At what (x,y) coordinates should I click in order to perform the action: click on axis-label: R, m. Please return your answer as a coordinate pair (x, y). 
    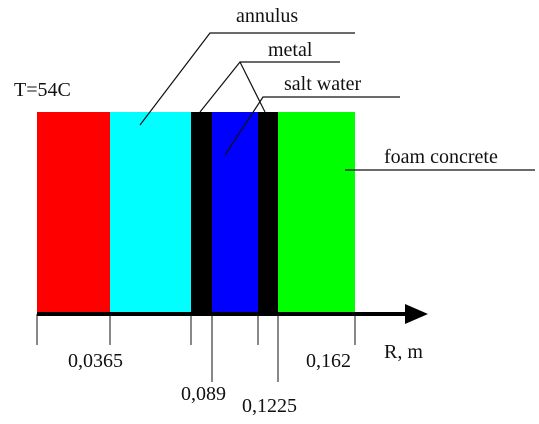
    Looking at the image, I should click on (403, 352).